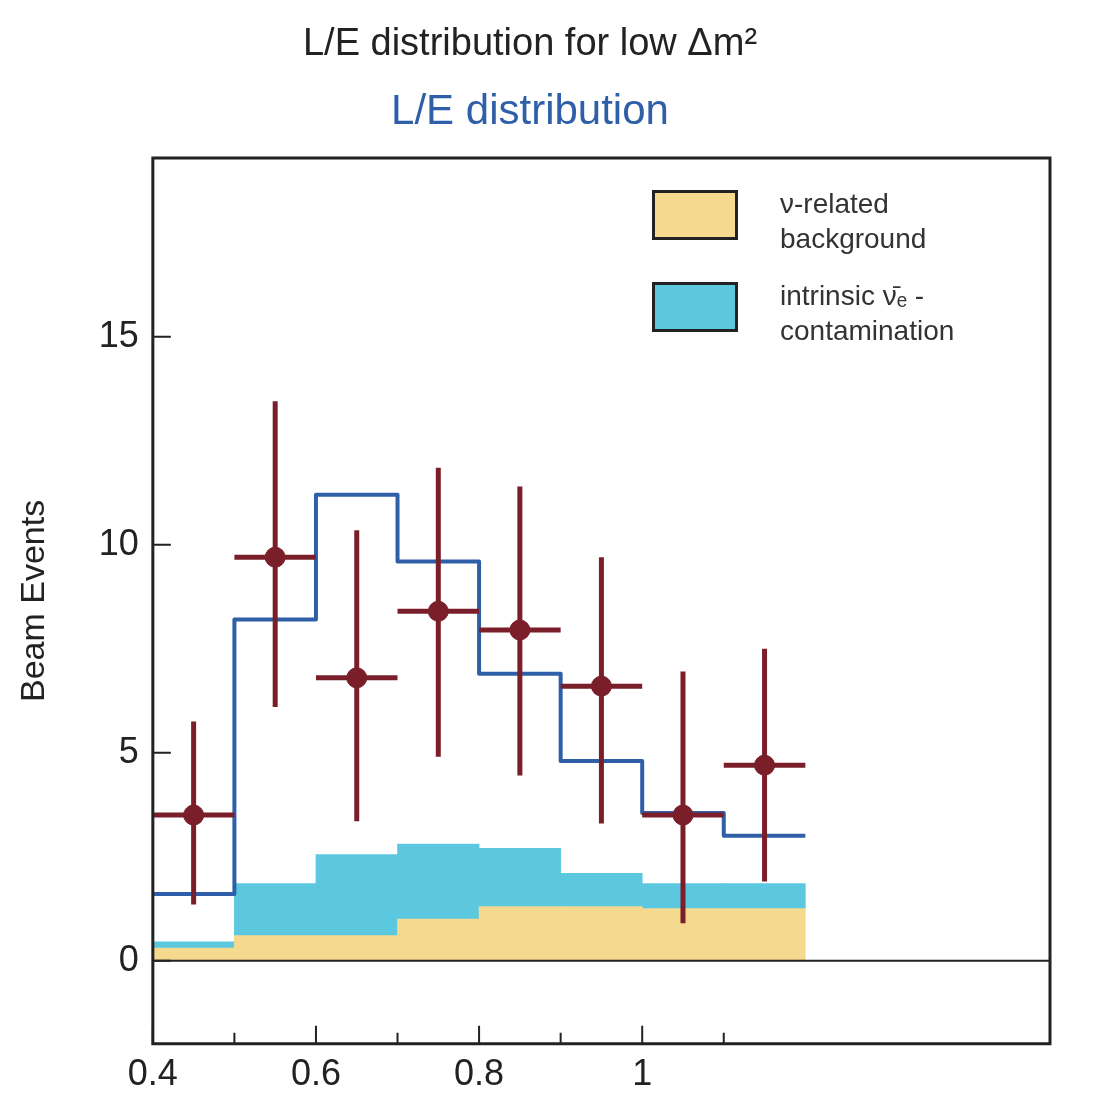 Image resolution: width=1102 pixels, height=1117 pixels. What do you see at coordinates (118, 542) in the screenshot?
I see `y-tick-label: 10` at bounding box center [118, 542].